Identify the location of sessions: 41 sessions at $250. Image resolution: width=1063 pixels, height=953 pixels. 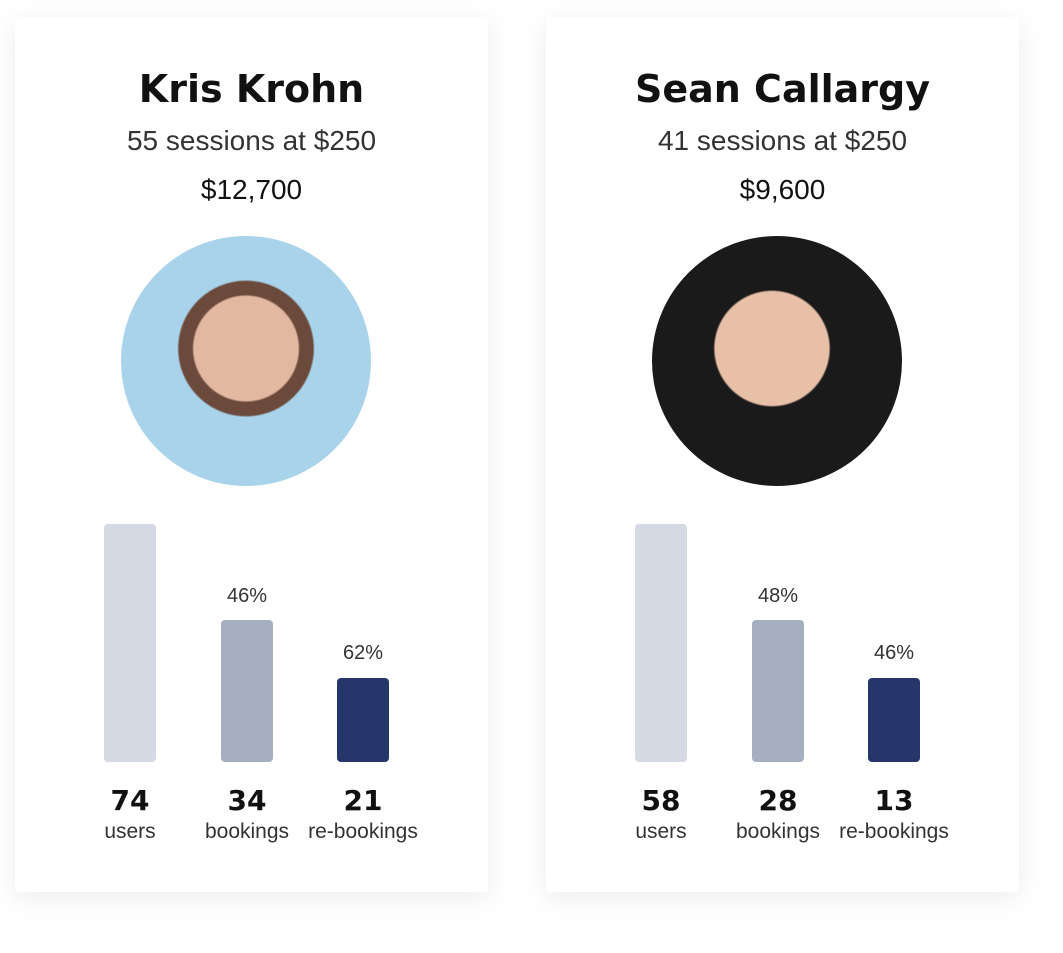
(782, 140).